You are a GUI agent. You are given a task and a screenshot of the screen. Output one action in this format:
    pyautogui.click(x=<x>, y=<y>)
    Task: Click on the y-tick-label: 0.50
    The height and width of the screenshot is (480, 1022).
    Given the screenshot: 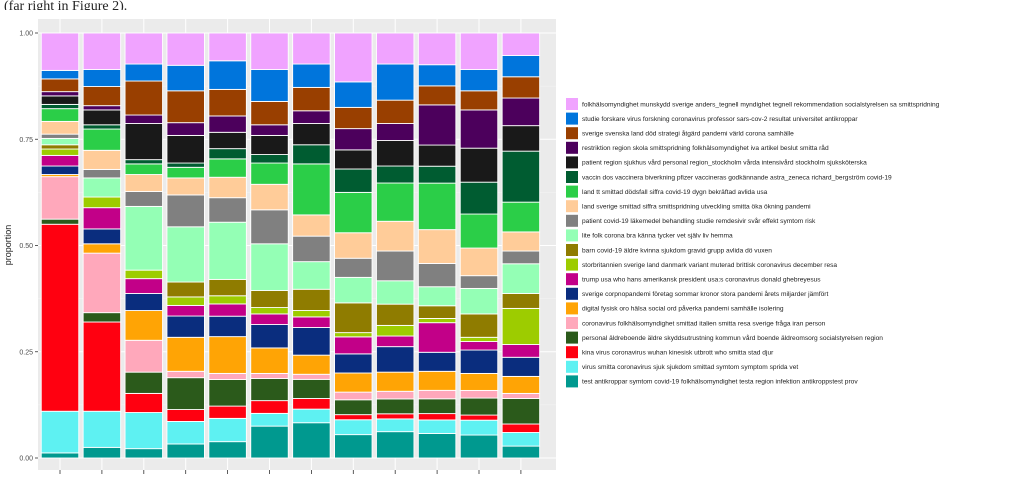 What is the action you would take?
    pyautogui.click(x=26, y=246)
    